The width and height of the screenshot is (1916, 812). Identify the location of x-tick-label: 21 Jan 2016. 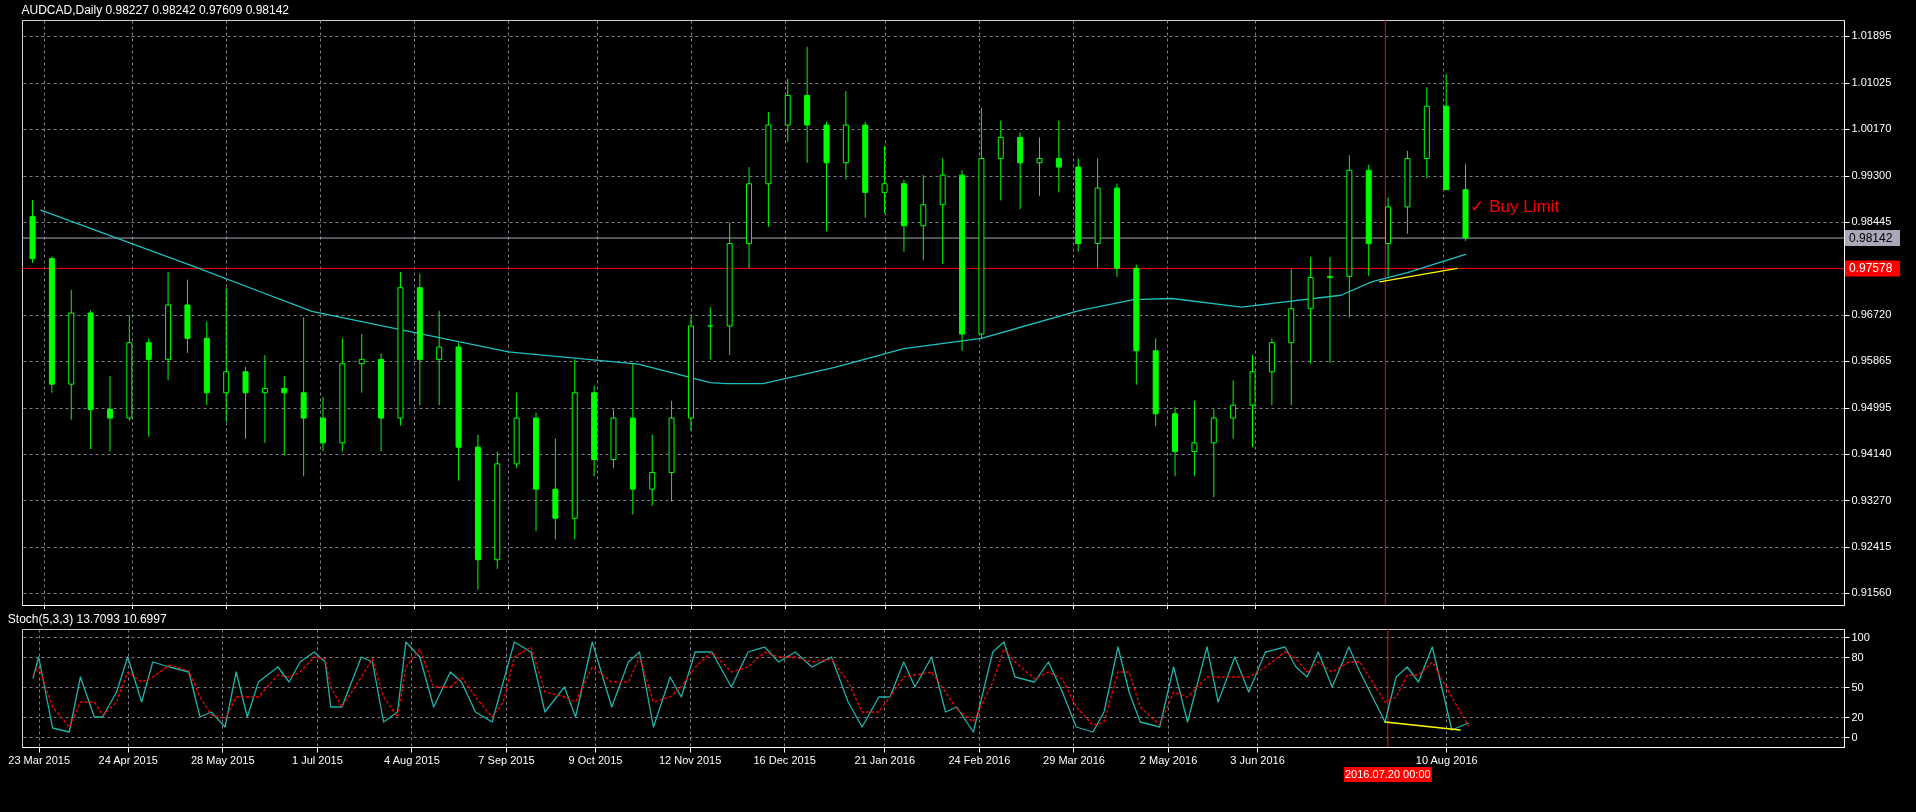
(885, 759).